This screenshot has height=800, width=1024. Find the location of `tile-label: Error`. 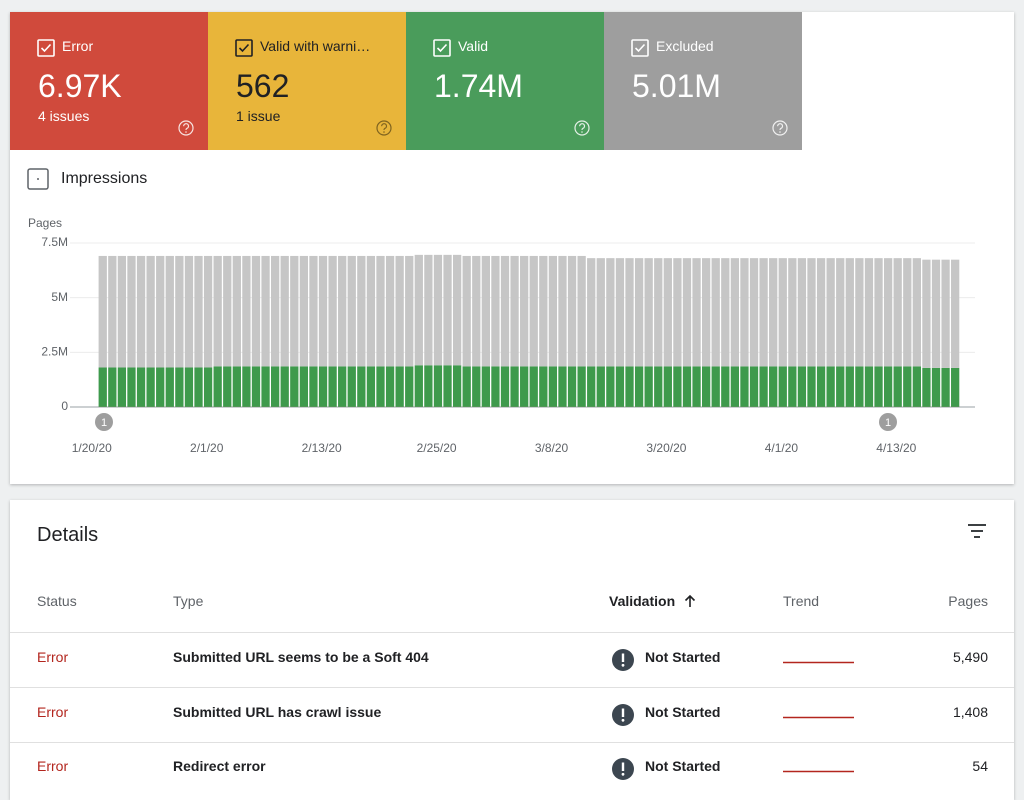

tile-label: Error is located at coordinates (77, 46).